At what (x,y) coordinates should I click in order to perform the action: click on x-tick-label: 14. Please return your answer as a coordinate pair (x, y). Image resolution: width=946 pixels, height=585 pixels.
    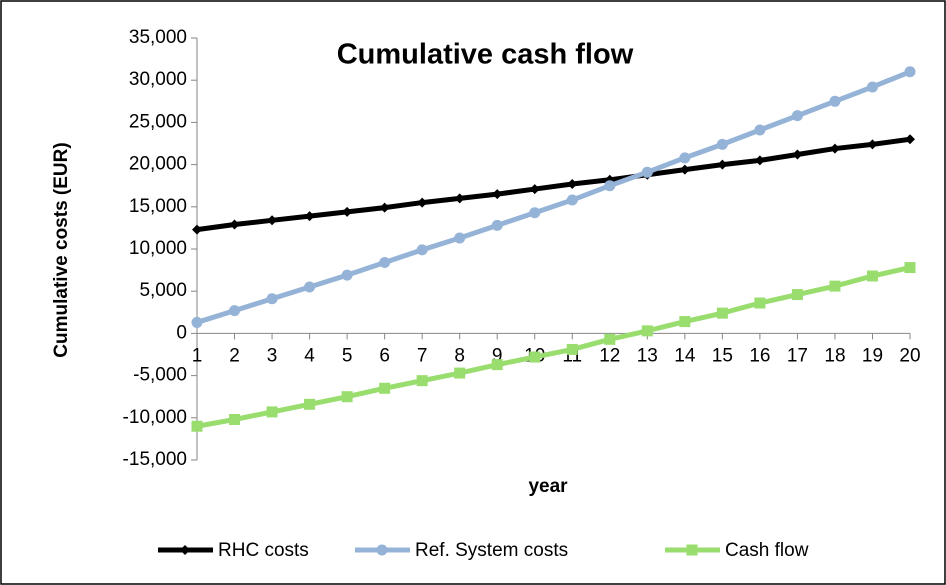
    Looking at the image, I should click on (685, 355).